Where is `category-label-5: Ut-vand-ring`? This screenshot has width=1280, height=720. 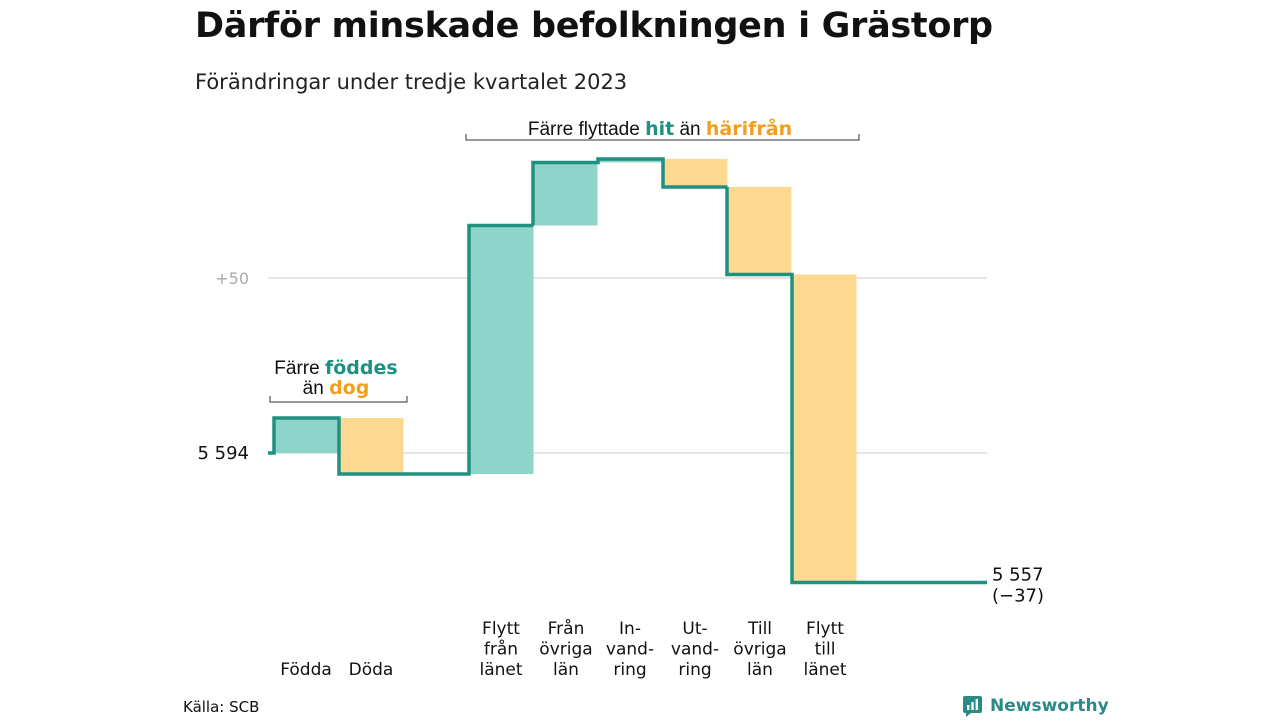 category-label-5: Ut-vand-ring is located at coordinates (695, 649).